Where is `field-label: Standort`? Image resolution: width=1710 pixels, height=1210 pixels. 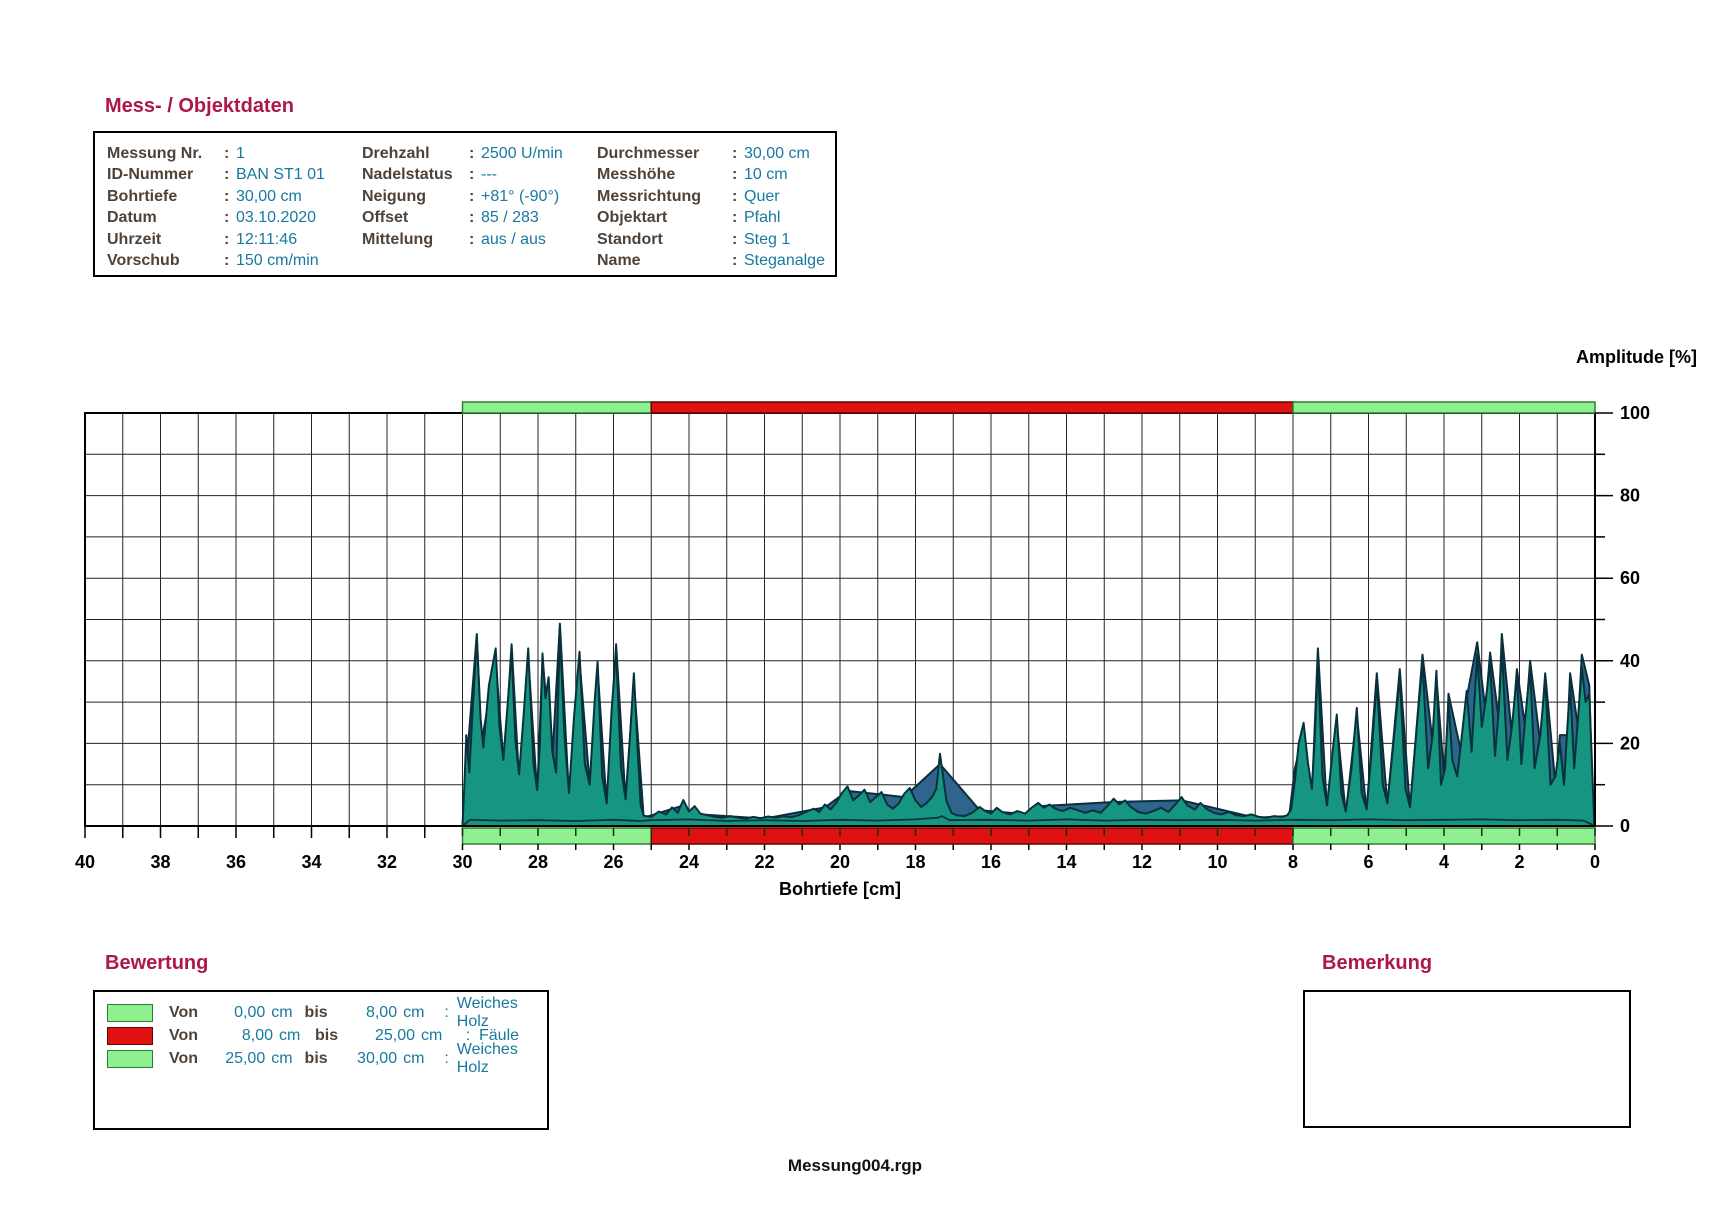
field-label: Standort is located at coordinates (630, 239).